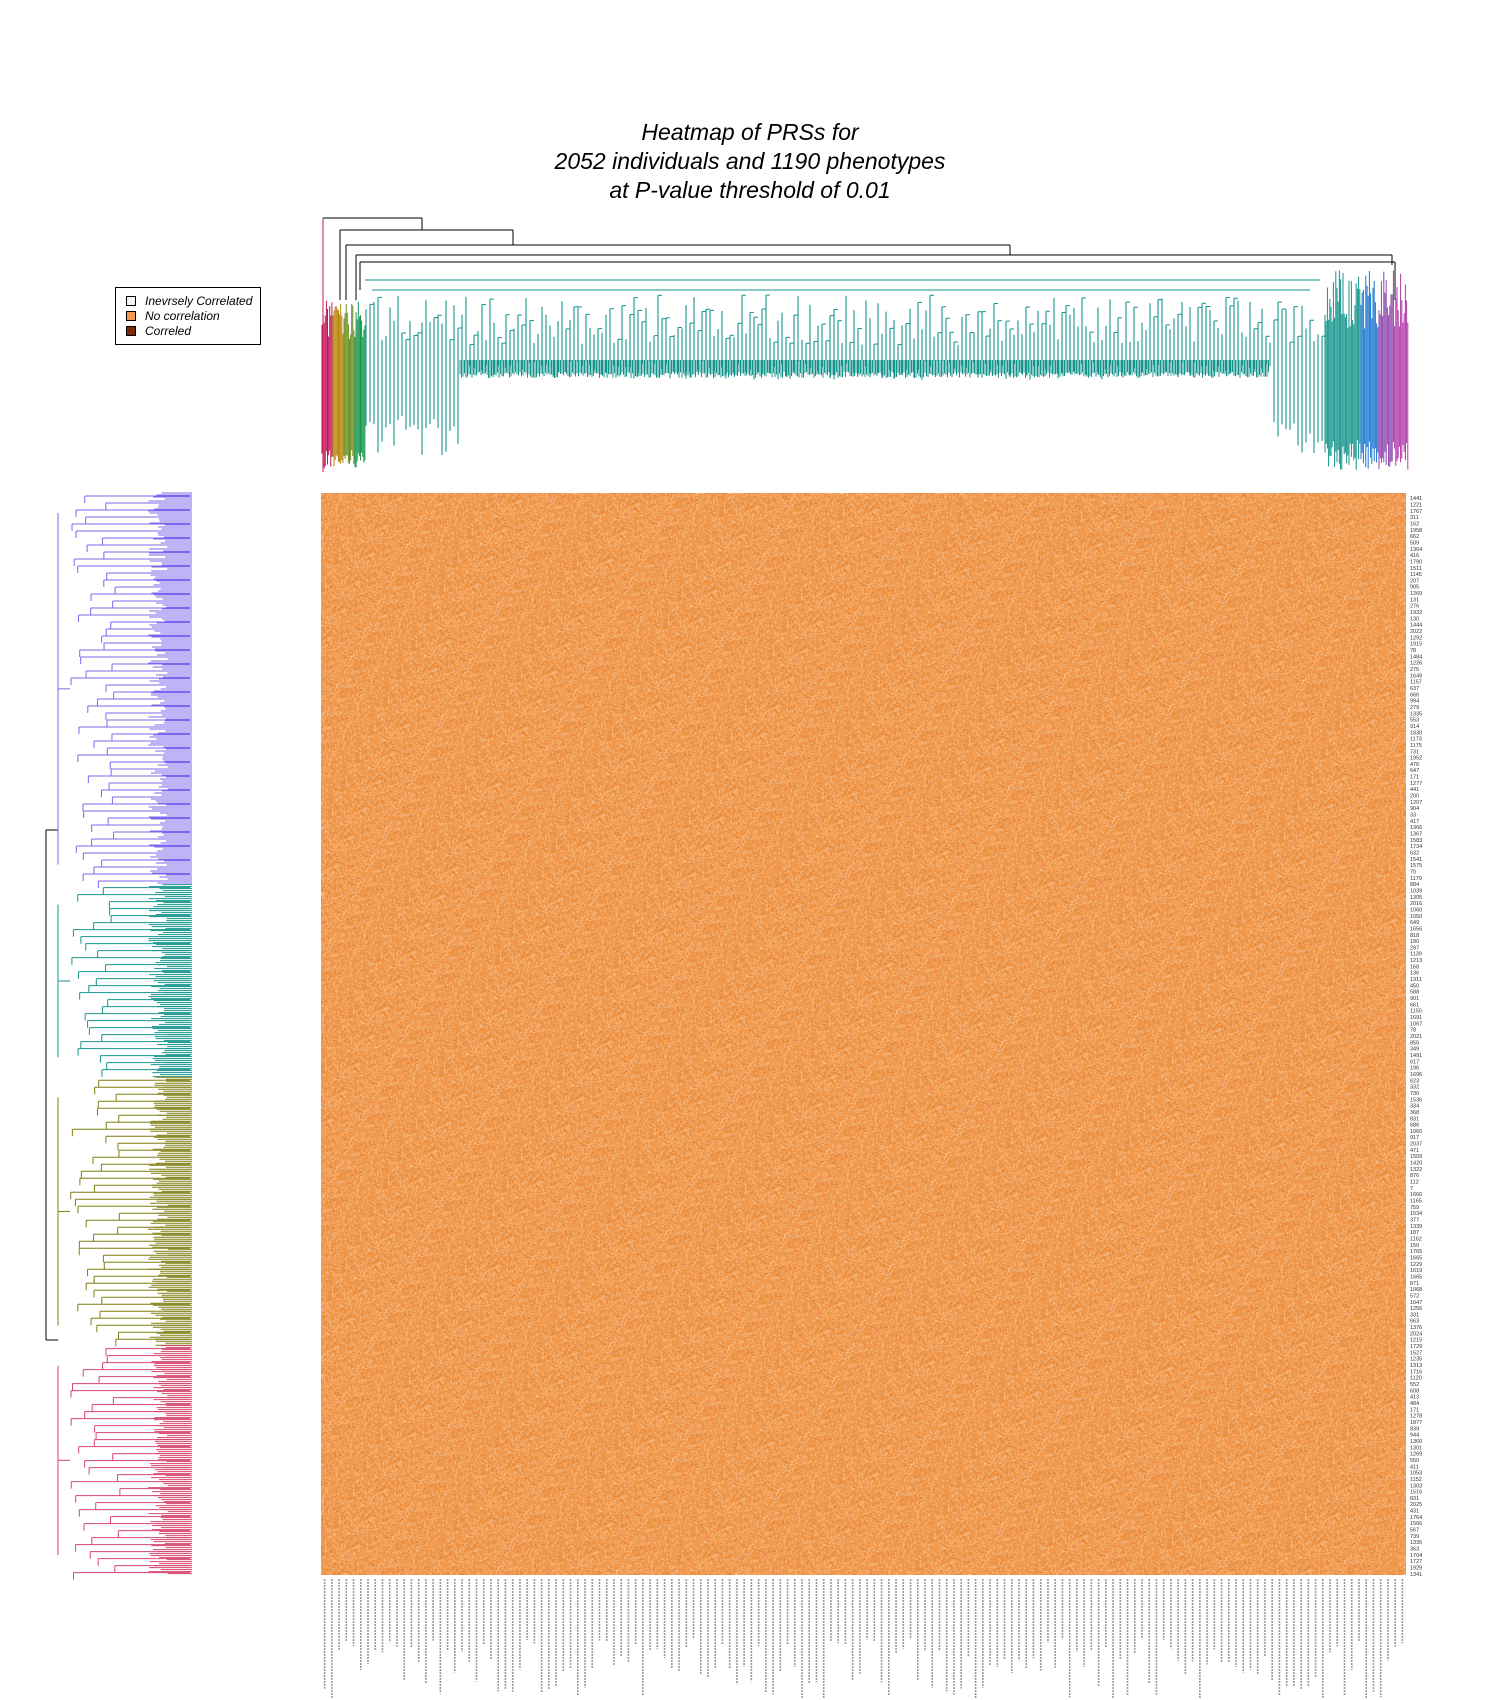 The image size is (1500, 1700). What do you see at coordinates (199, 301) in the screenshot?
I see `legend-label: Inevrsely Correlated` at bounding box center [199, 301].